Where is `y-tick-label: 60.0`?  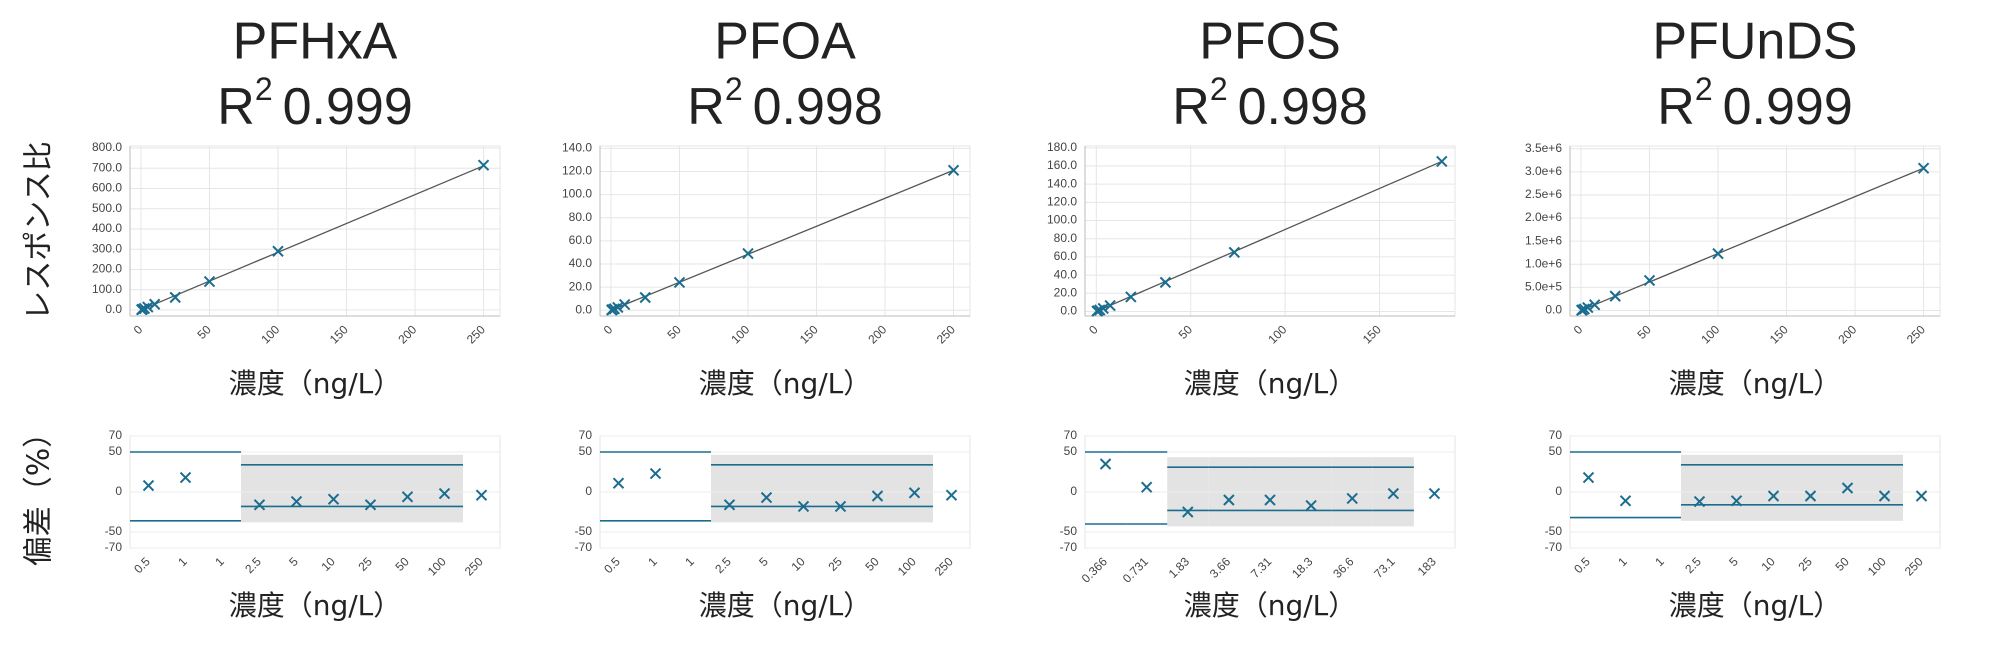 y-tick-label: 60.0 is located at coordinates (581, 240).